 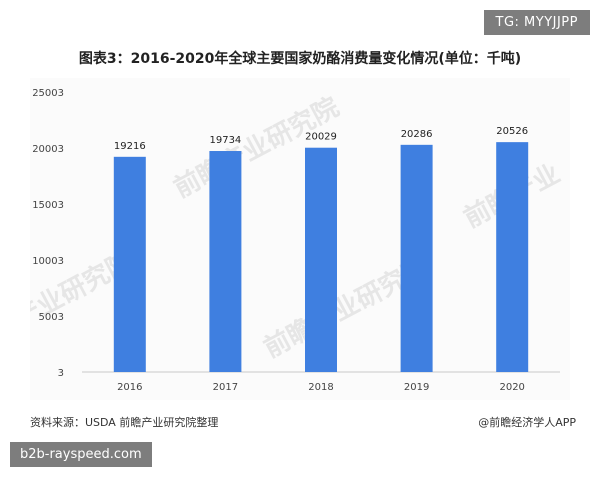 I want to click on y-tick-label: 25003, so click(x=48, y=93).